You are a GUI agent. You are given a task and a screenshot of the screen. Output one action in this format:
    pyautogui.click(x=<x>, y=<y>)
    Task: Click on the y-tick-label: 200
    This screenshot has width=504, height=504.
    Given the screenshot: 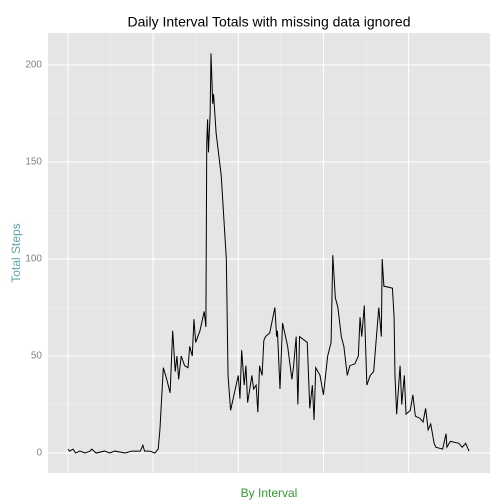 What is the action you would take?
    pyautogui.click(x=33, y=65)
    